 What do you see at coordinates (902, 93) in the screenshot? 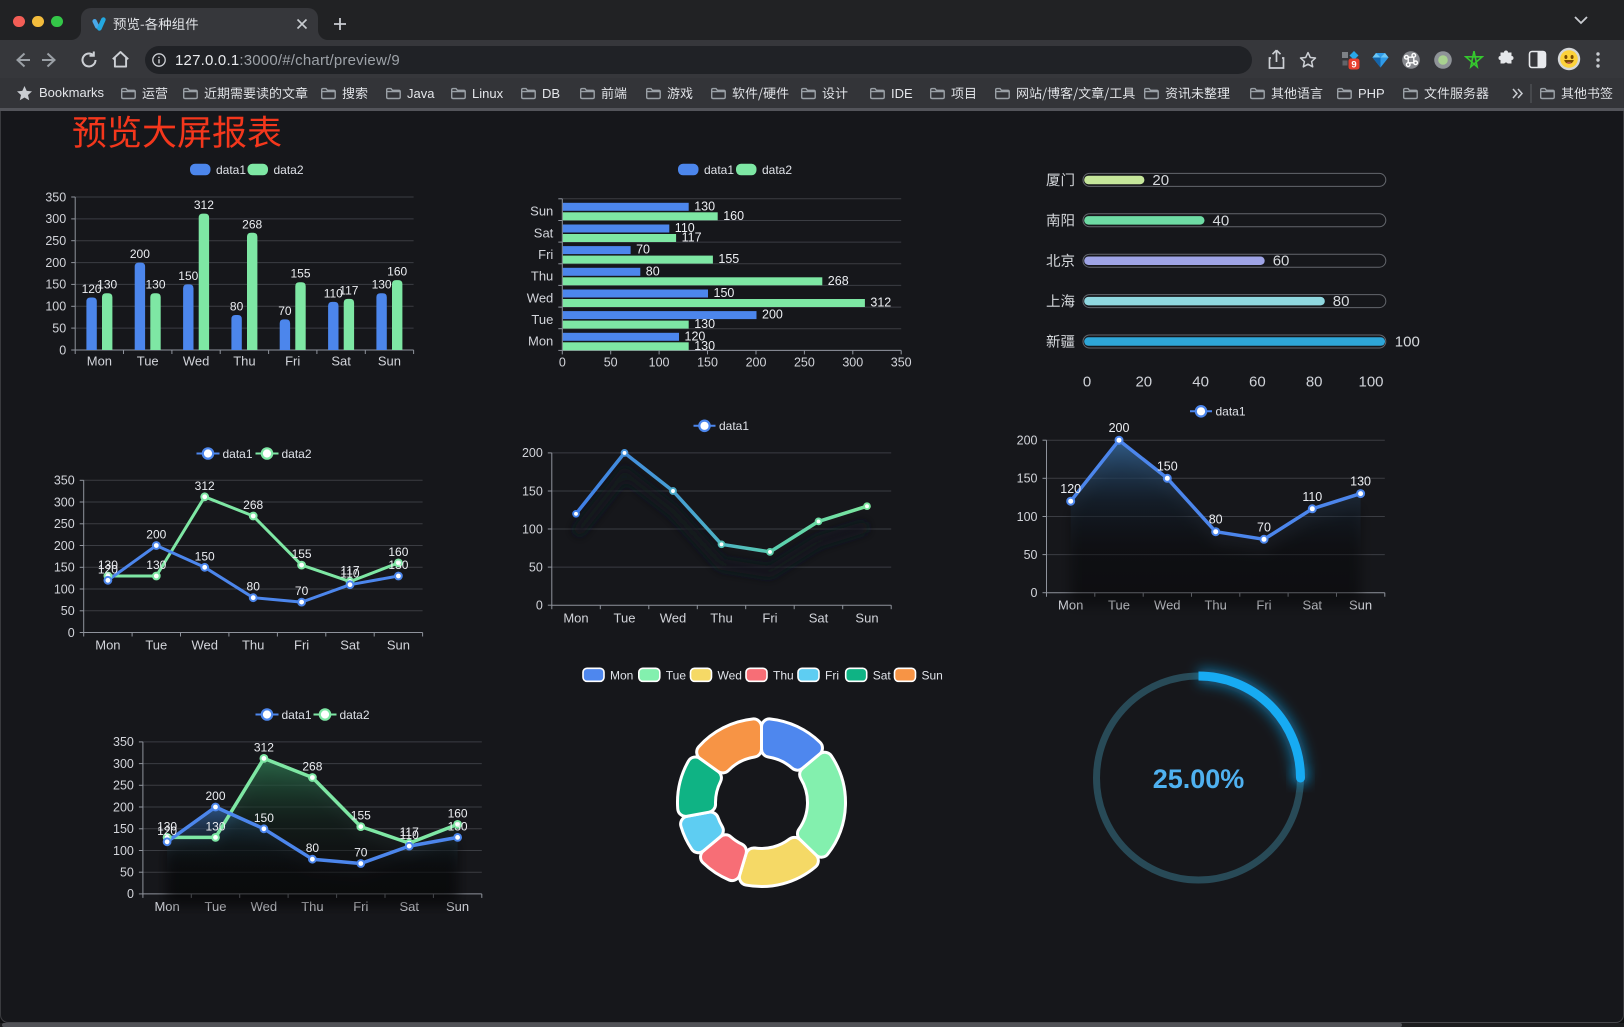
I see `svg-text: IDE` at bounding box center [902, 93].